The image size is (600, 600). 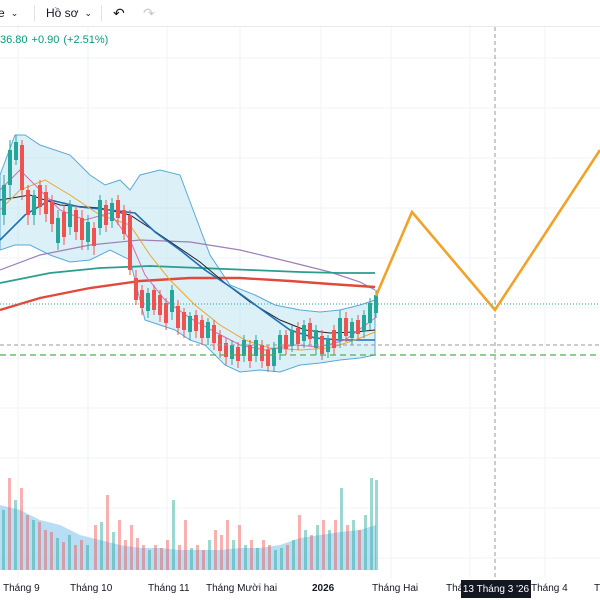 What do you see at coordinates (395, 588) in the screenshot?
I see `x-label: Tháng Hai` at bounding box center [395, 588].